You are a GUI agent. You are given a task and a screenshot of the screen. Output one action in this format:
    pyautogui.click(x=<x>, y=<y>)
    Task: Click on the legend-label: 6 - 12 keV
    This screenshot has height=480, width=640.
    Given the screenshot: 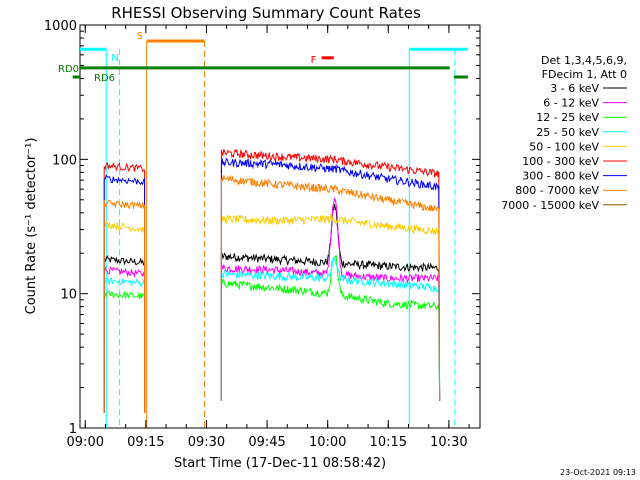 What is the action you would take?
    pyautogui.click(x=571, y=103)
    